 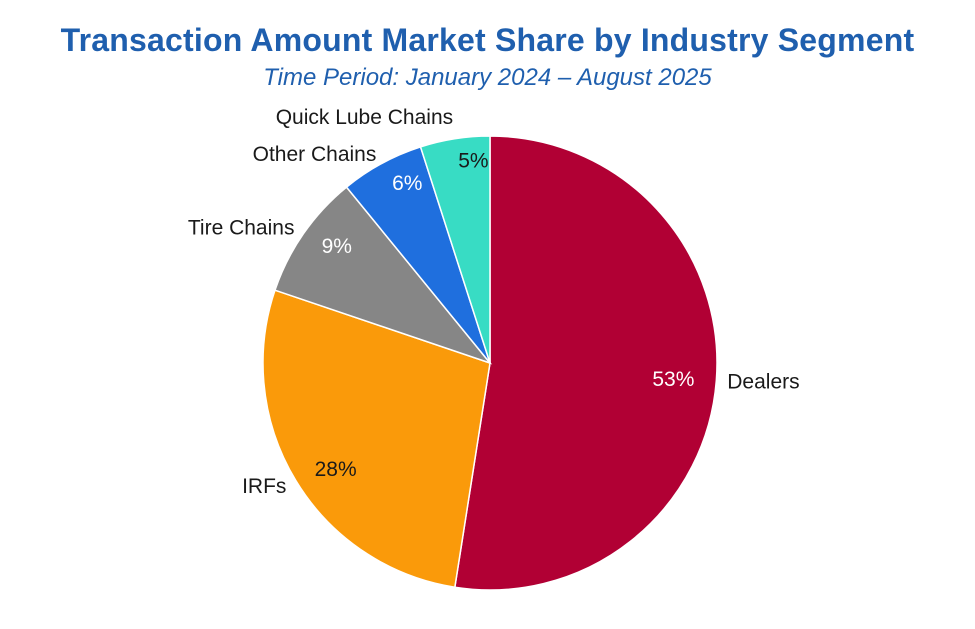 What do you see at coordinates (673, 379) in the screenshot?
I see `percent-label-dealers: 53%` at bounding box center [673, 379].